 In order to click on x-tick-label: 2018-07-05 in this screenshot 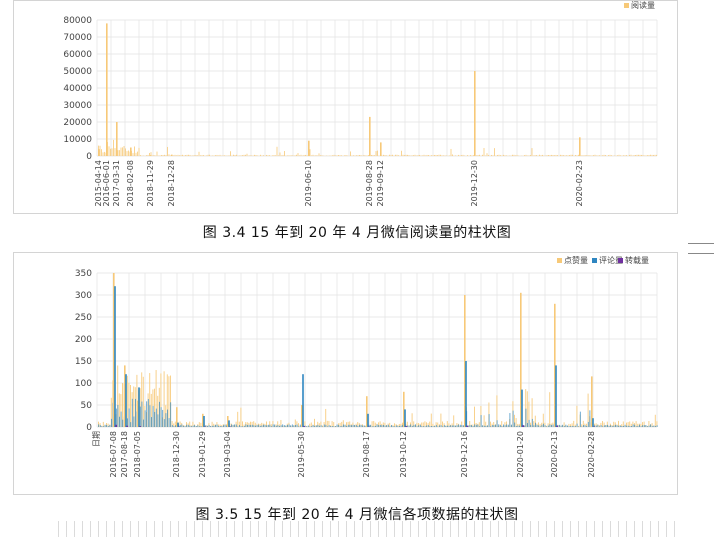, I will do `click(137, 454)`.